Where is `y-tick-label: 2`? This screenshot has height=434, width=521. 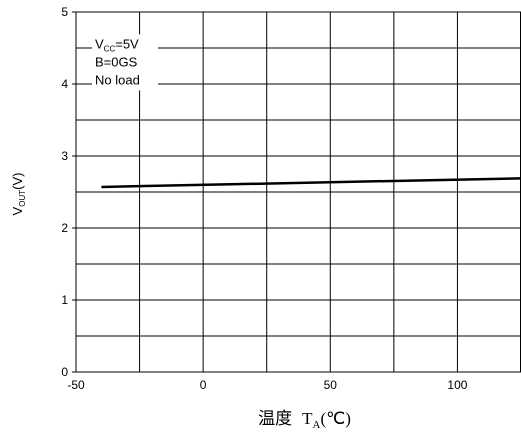 y-tick-label: 2 is located at coordinates (64, 228).